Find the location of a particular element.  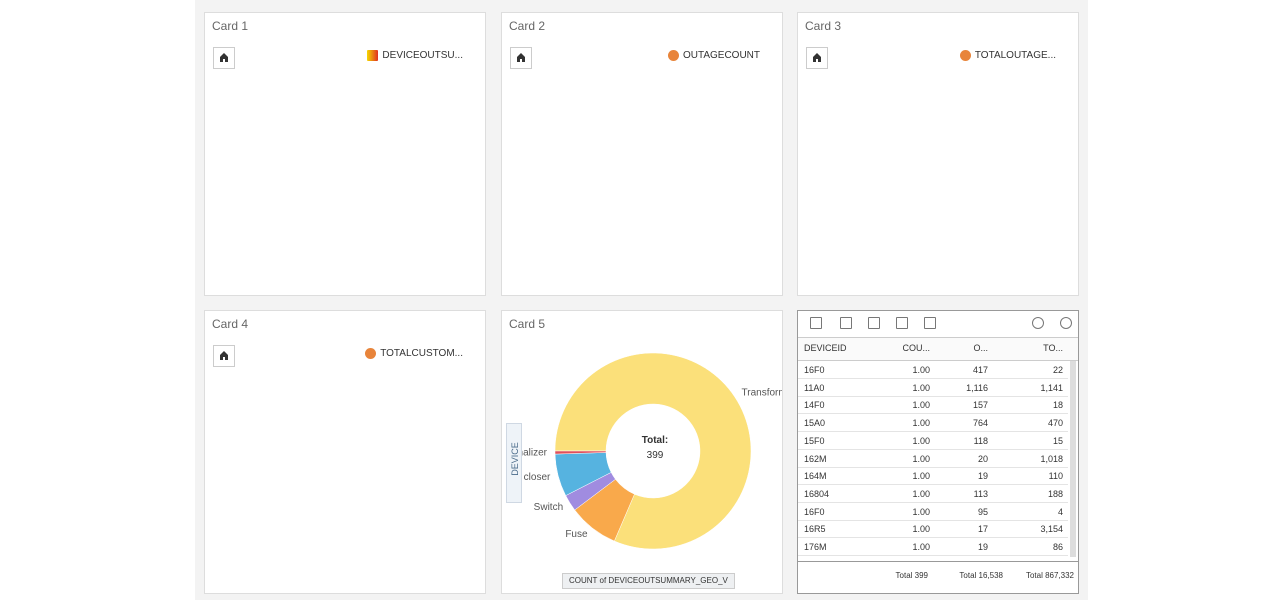

table-cell: 15A0 is located at coordinates (815, 423).